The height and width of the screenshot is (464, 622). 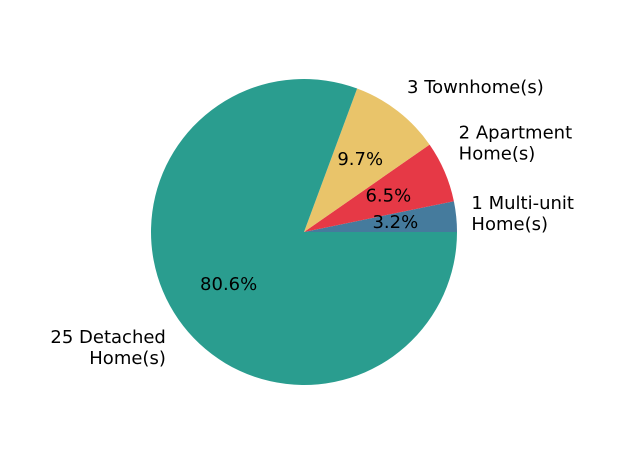 What do you see at coordinates (475, 87) in the screenshot?
I see `pie-category-label: 3 Townhome(s)` at bounding box center [475, 87].